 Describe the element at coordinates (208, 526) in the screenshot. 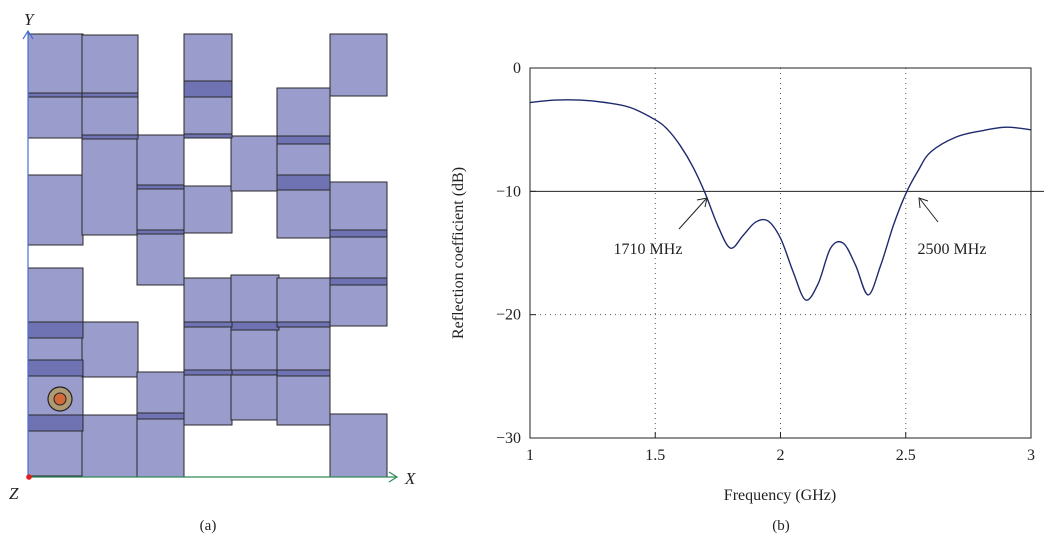

I see `caption-a: (a)` at that location.